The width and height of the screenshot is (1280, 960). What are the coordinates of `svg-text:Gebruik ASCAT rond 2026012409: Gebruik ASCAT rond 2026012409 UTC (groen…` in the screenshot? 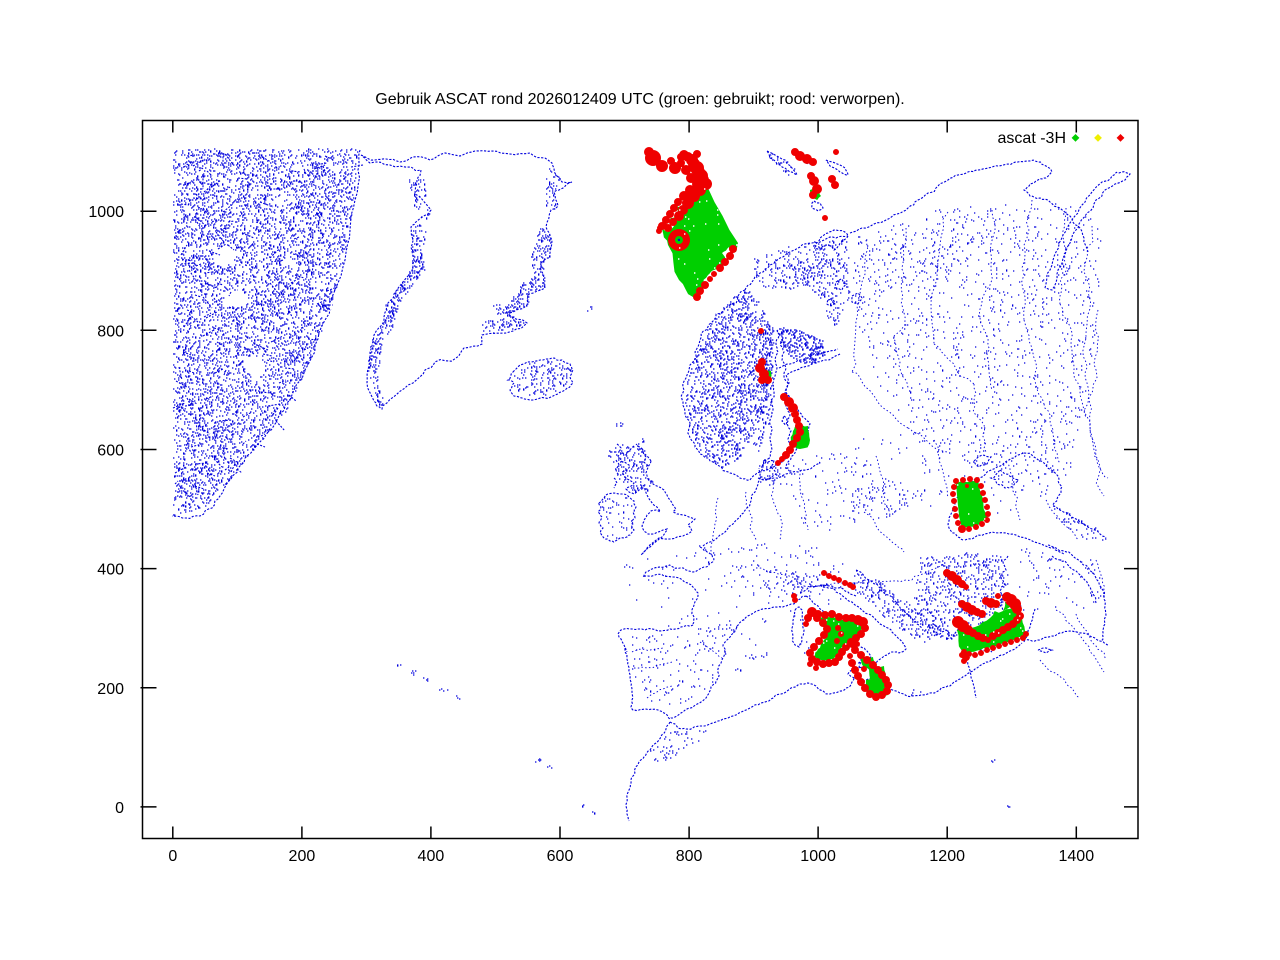 It's located at (639, 99).